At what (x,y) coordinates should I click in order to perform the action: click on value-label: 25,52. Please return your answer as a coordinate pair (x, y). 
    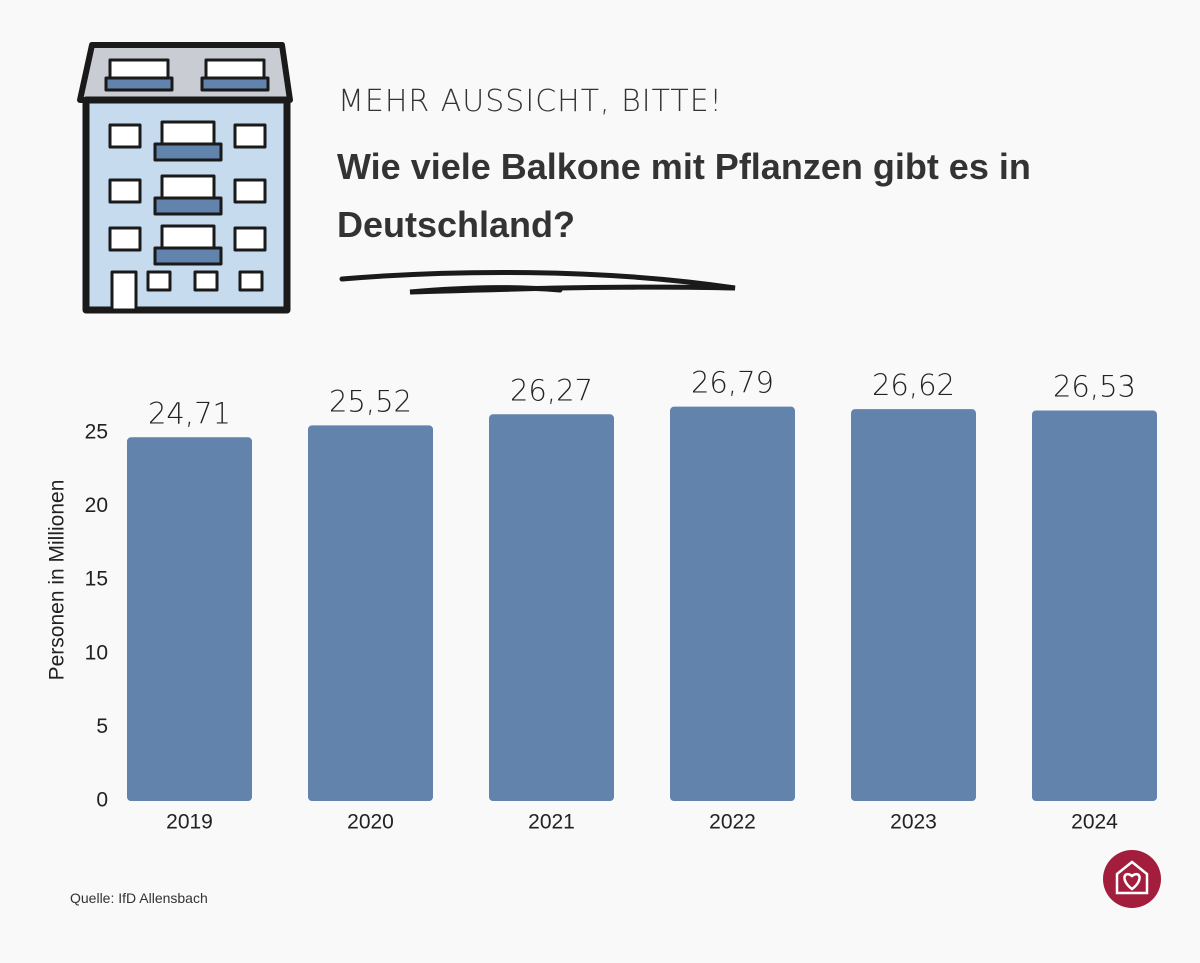
    Looking at the image, I should click on (370, 401).